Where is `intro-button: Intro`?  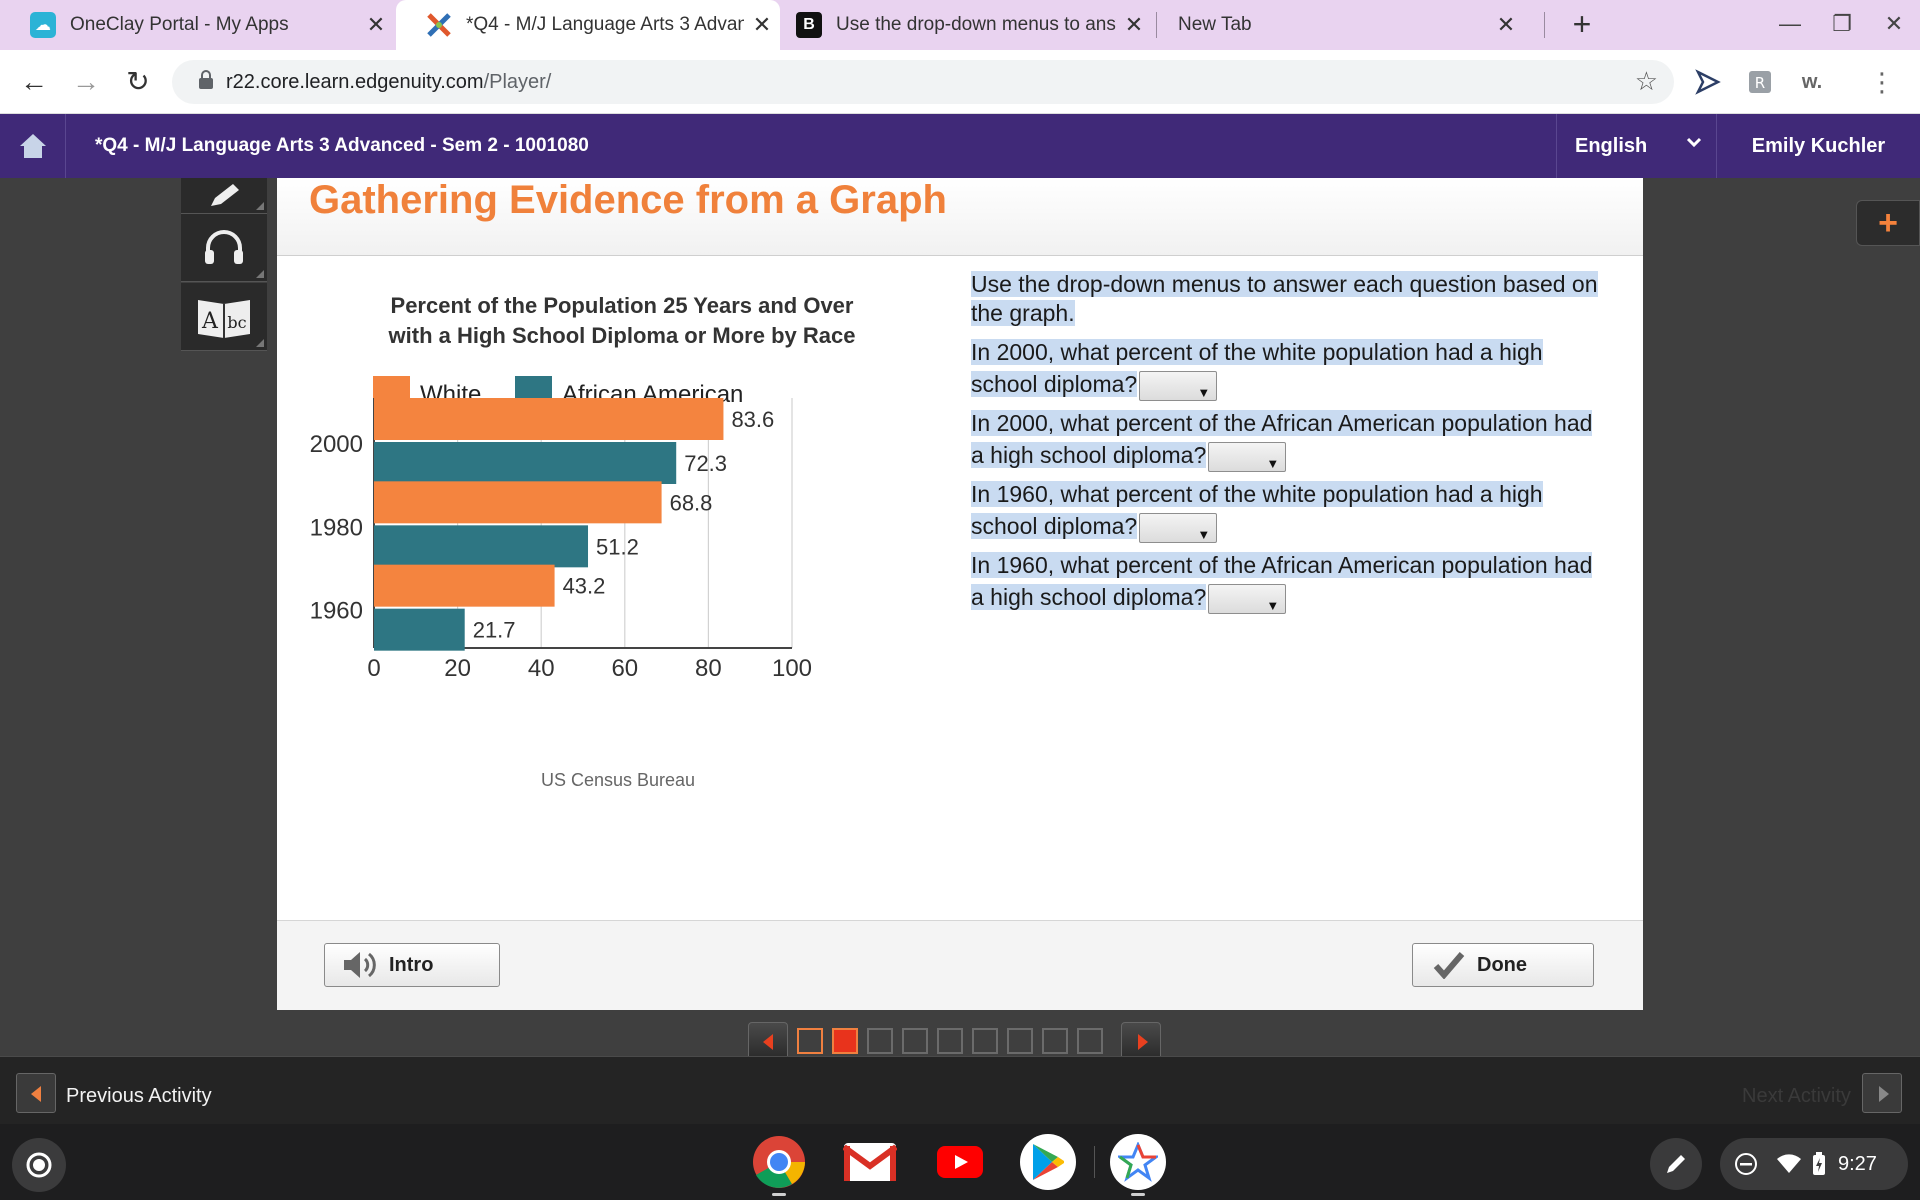
intro-button: Intro is located at coordinates (412, 965).